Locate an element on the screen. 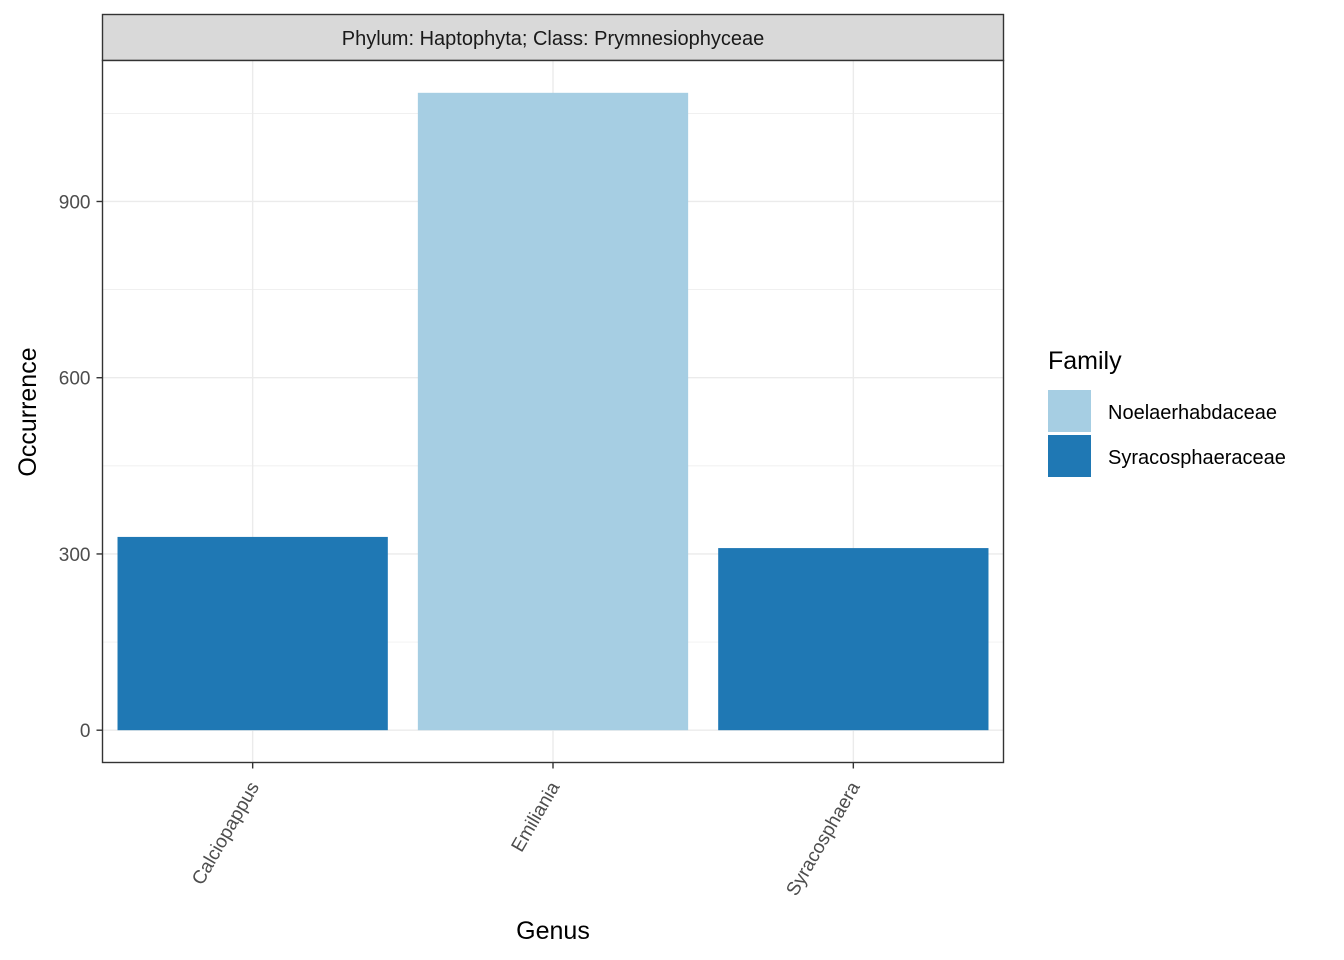 This screenshot has height=960, width=1344. legend-title: Family is located at coordinates (1085, 361).